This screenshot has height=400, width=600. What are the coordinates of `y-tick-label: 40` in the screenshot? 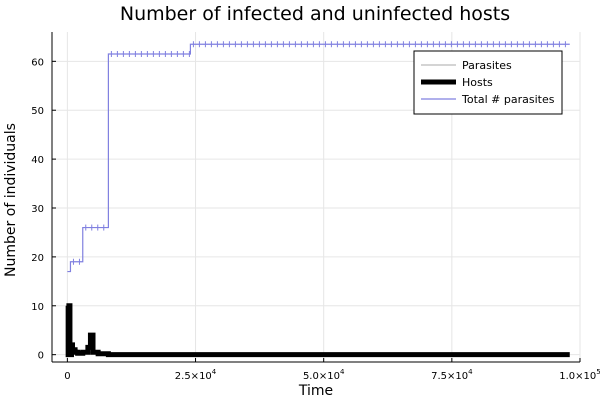 It's located at (37, 160).